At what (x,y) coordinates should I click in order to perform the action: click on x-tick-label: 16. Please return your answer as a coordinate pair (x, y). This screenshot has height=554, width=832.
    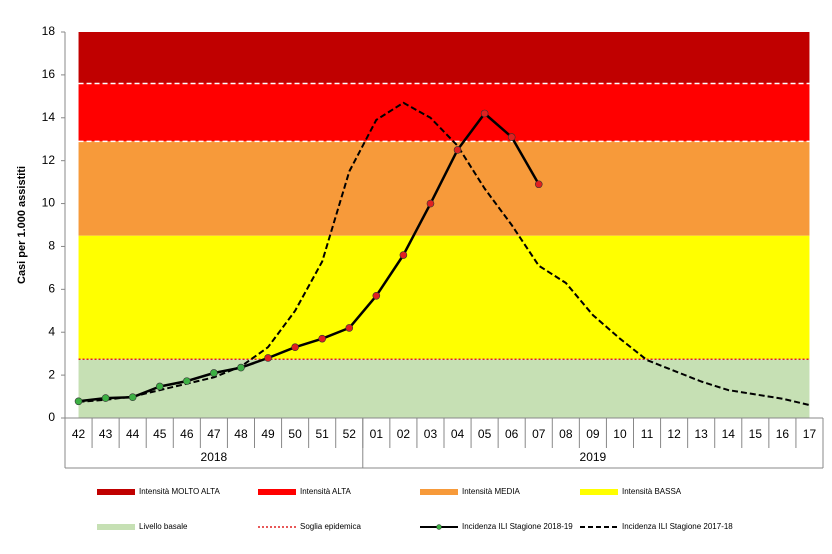
    Looking at the image, I should click on (783, 434).